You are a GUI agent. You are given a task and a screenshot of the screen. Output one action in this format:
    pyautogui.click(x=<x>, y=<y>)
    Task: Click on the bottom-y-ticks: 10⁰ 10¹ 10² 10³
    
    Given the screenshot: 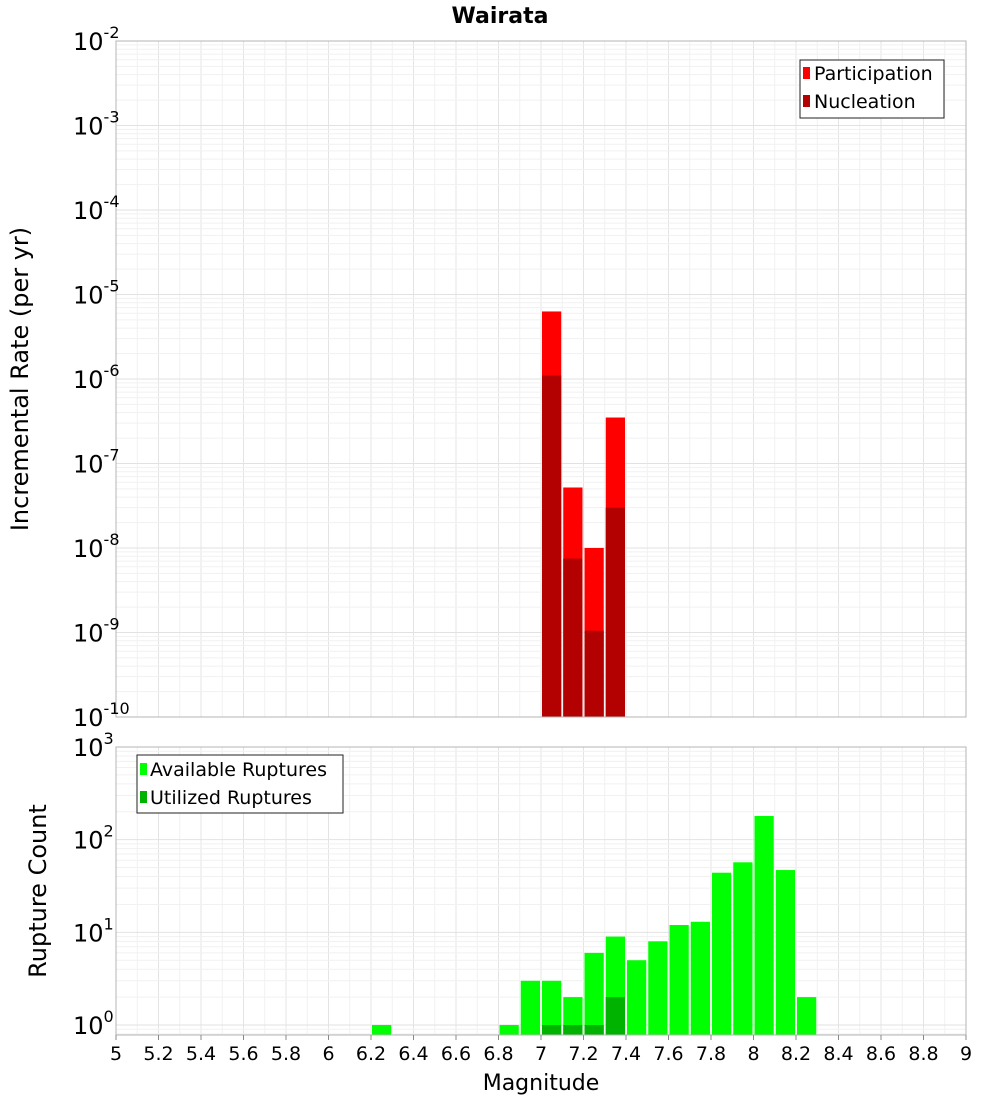 What is the action you would take?
    pyautogui.click(x=93, y=884)
    